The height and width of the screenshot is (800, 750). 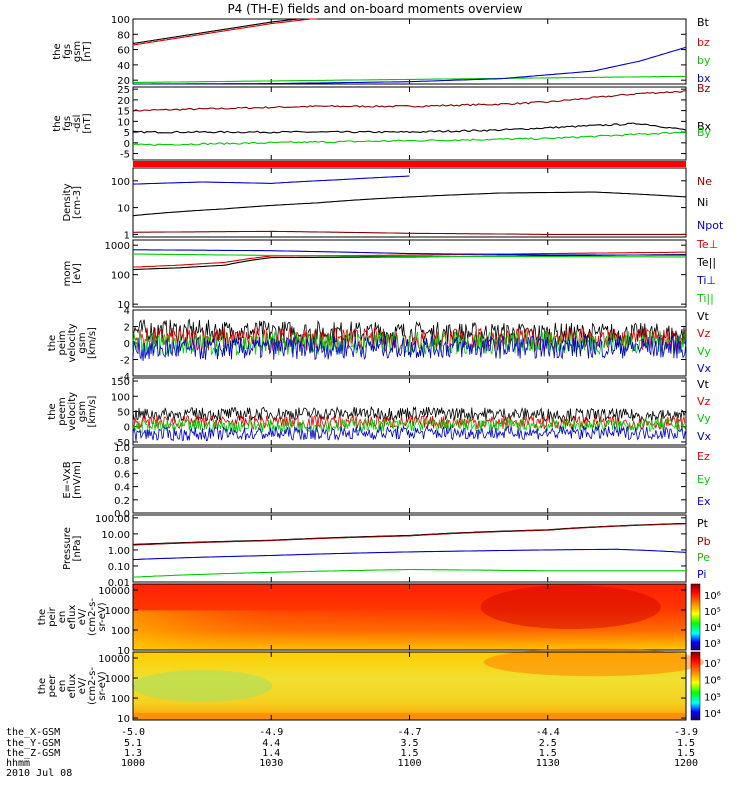 I want to click on panel-1: 100 80 60 40 20 the fgs gsm [nT] Bt bz by bx, so click(x=381, y=51).